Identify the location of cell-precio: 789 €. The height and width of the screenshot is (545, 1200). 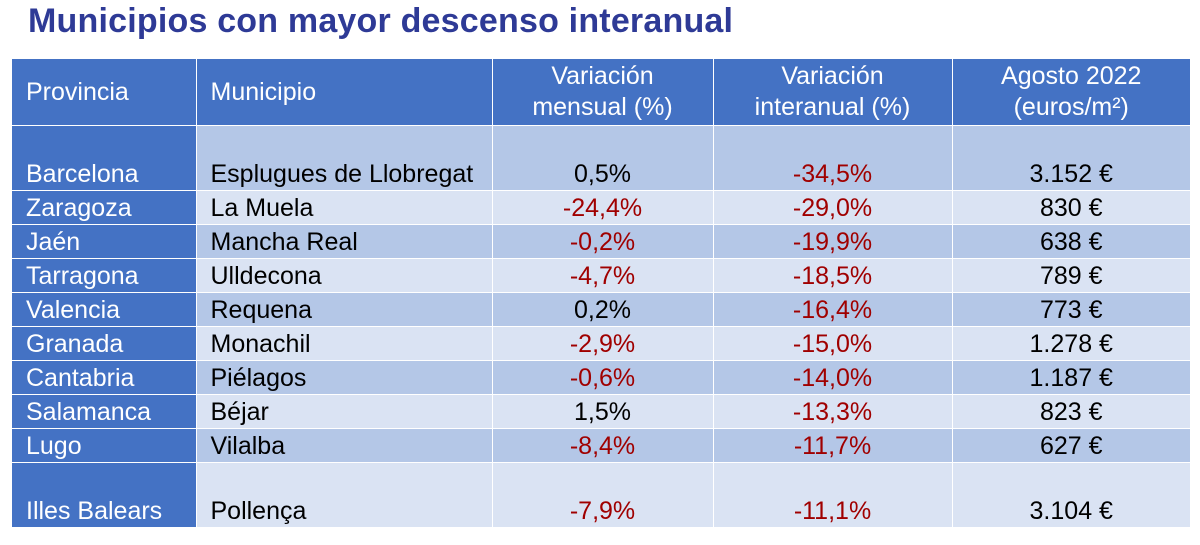
(1071, 275).